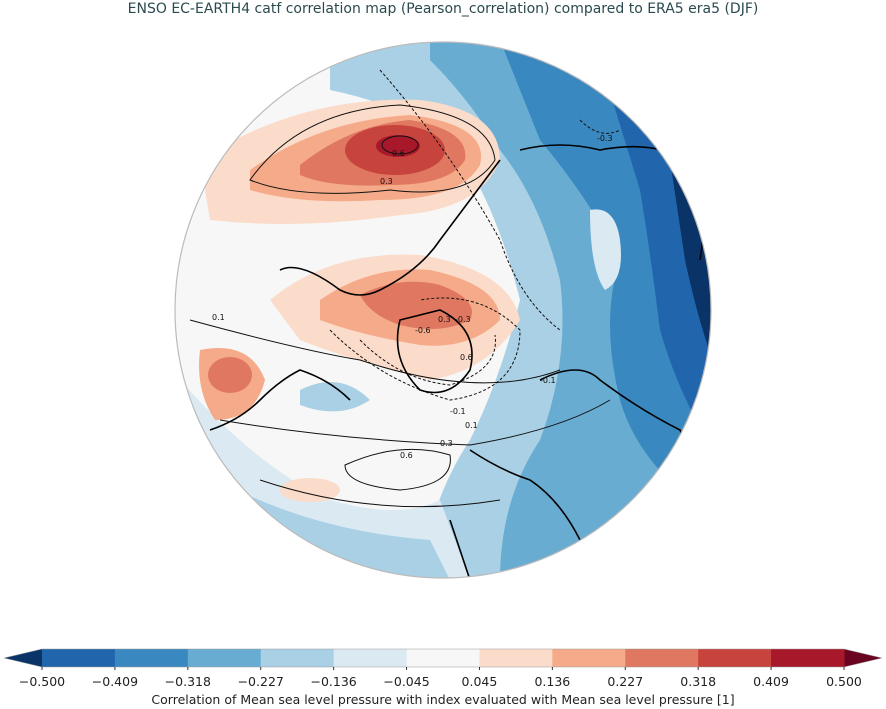 This screenshot has height=709, width=886. What do you see at coordinates (333, 681) in the screenshot?
I see `colorbar-tick-label: −0.136` at bounding box center [333, 681].